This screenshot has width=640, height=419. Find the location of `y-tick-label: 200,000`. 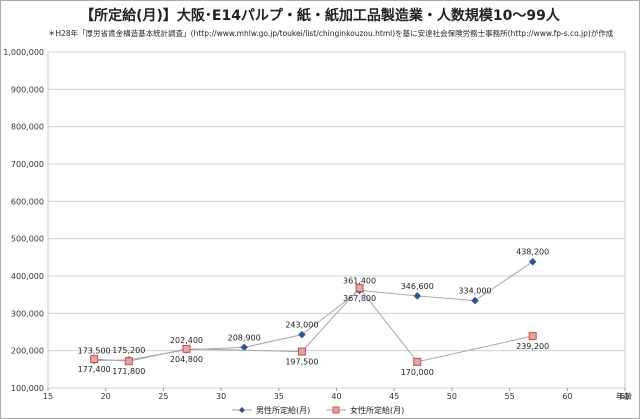

y-tick-label: 200,000 is located at coordinates (27, 351).